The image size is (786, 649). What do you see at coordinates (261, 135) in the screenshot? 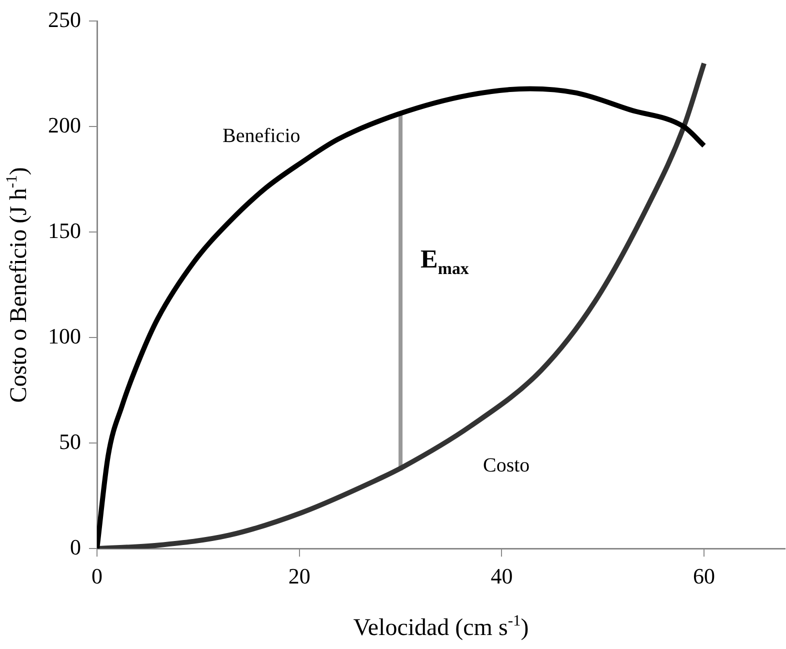
I see `series-label: Beneficio` at bounding box center [261, 135].